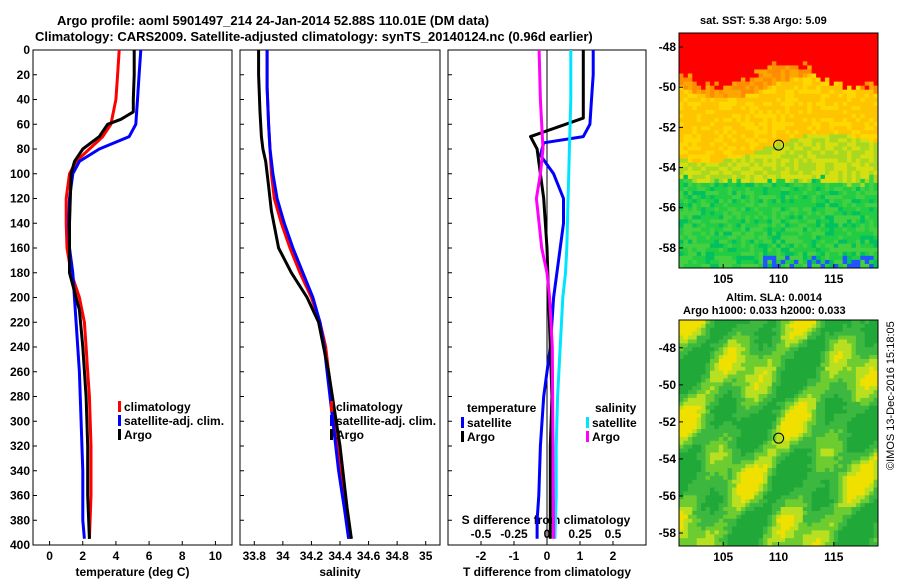  What do you see at coordinates (779, 145) in the screenshot?
I see `sst-map-argo-marker` at bounding box center [779, 145].